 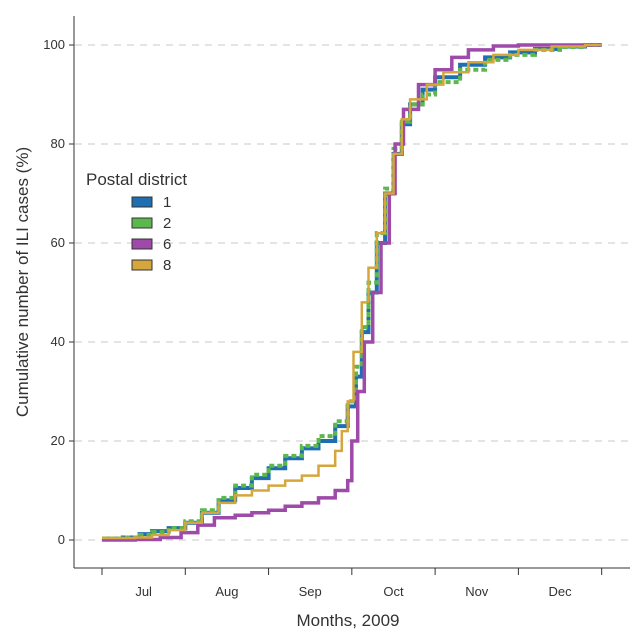 I want to click on x-tick-label-nov: Nov, so click(x=477, y=591).